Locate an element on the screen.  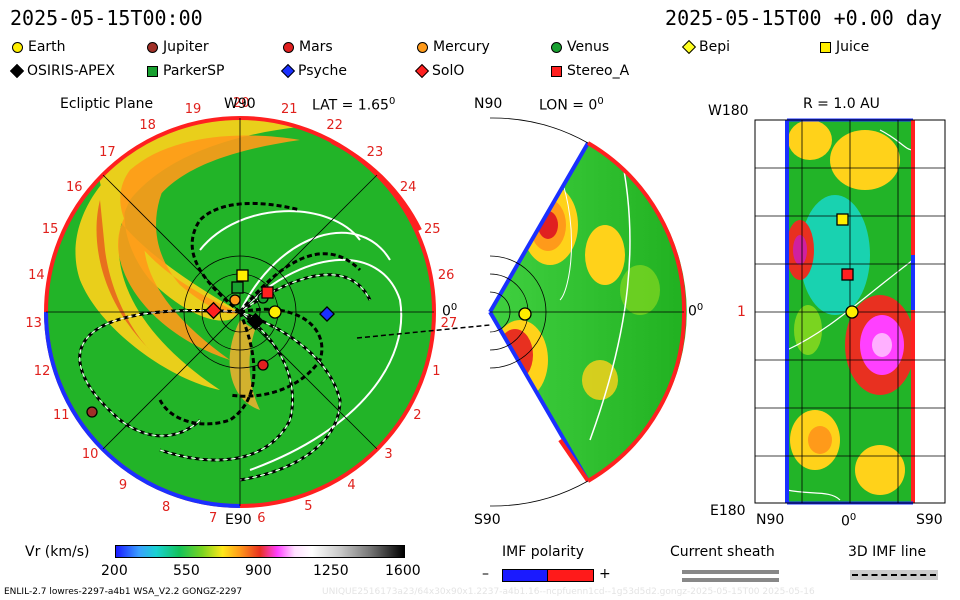
radial-mid-left: 1 is located at coordinates (741, 312).